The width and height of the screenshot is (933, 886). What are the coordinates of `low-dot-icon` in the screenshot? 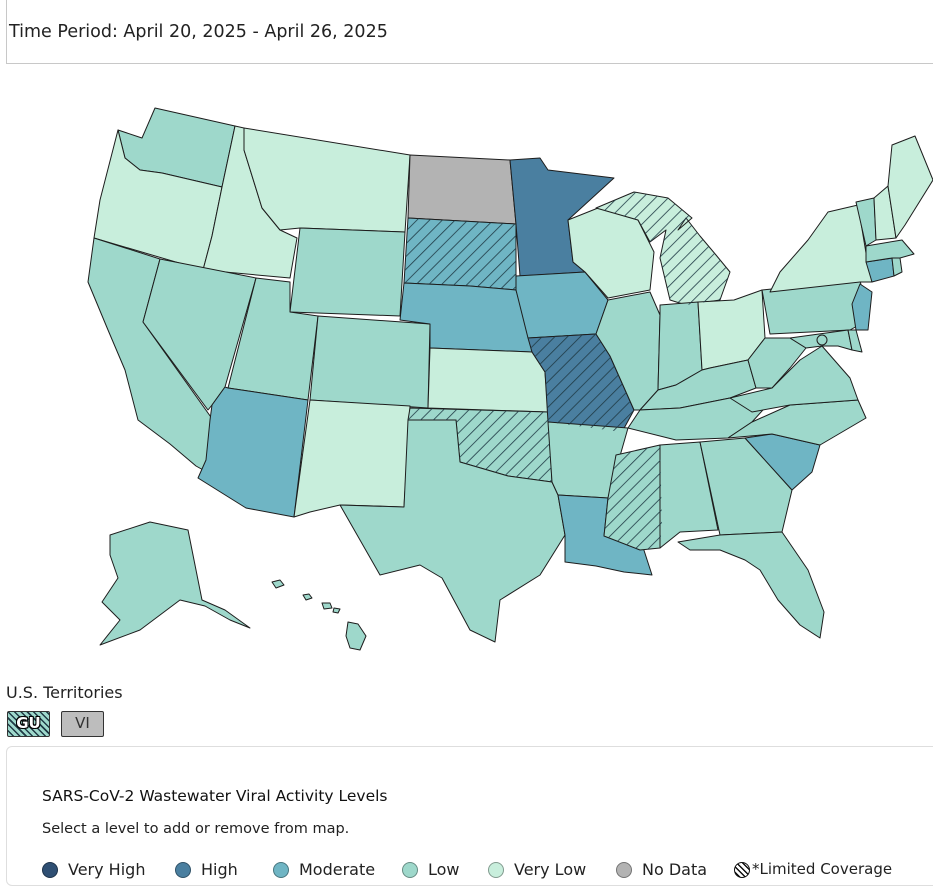 It's located at (410, 870).